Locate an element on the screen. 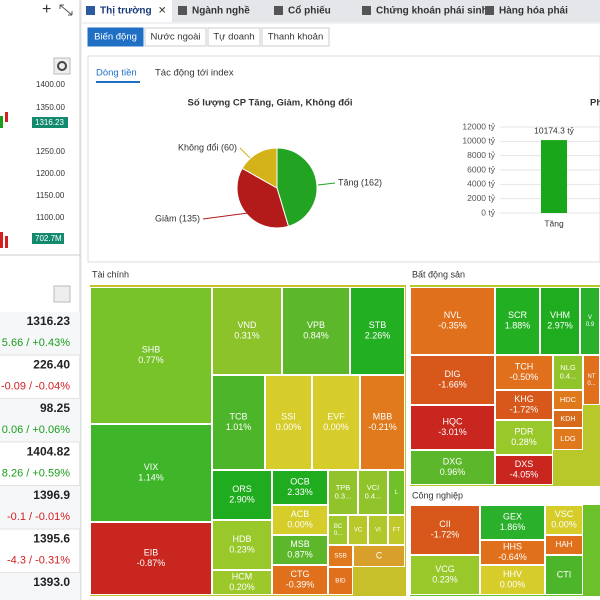  sub-tab-label: Tự doanh is located at coordinates (233, 37).